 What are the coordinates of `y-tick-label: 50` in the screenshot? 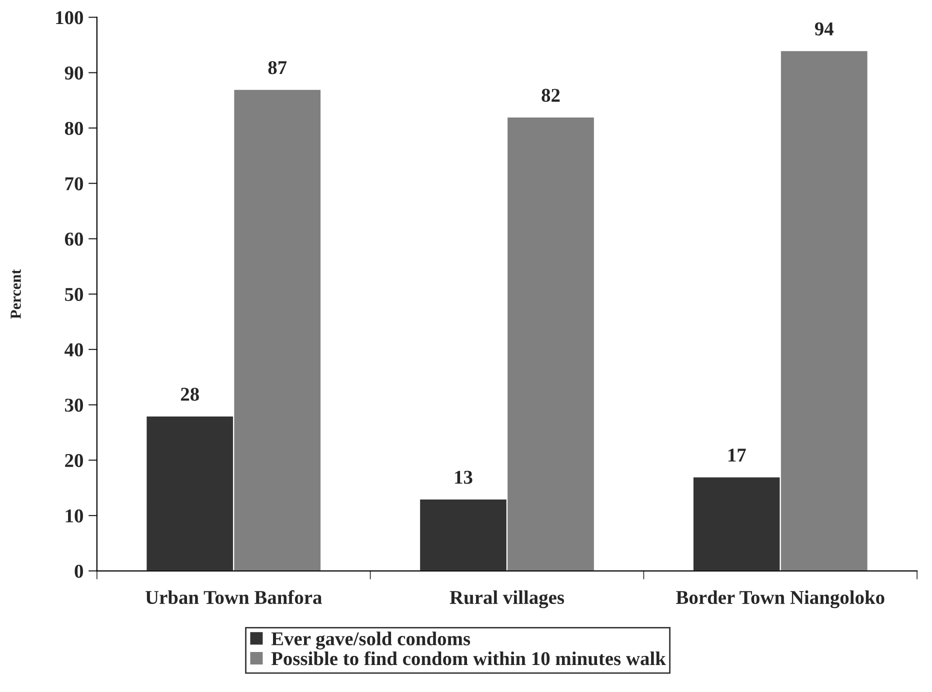 It's located at (74, 295).